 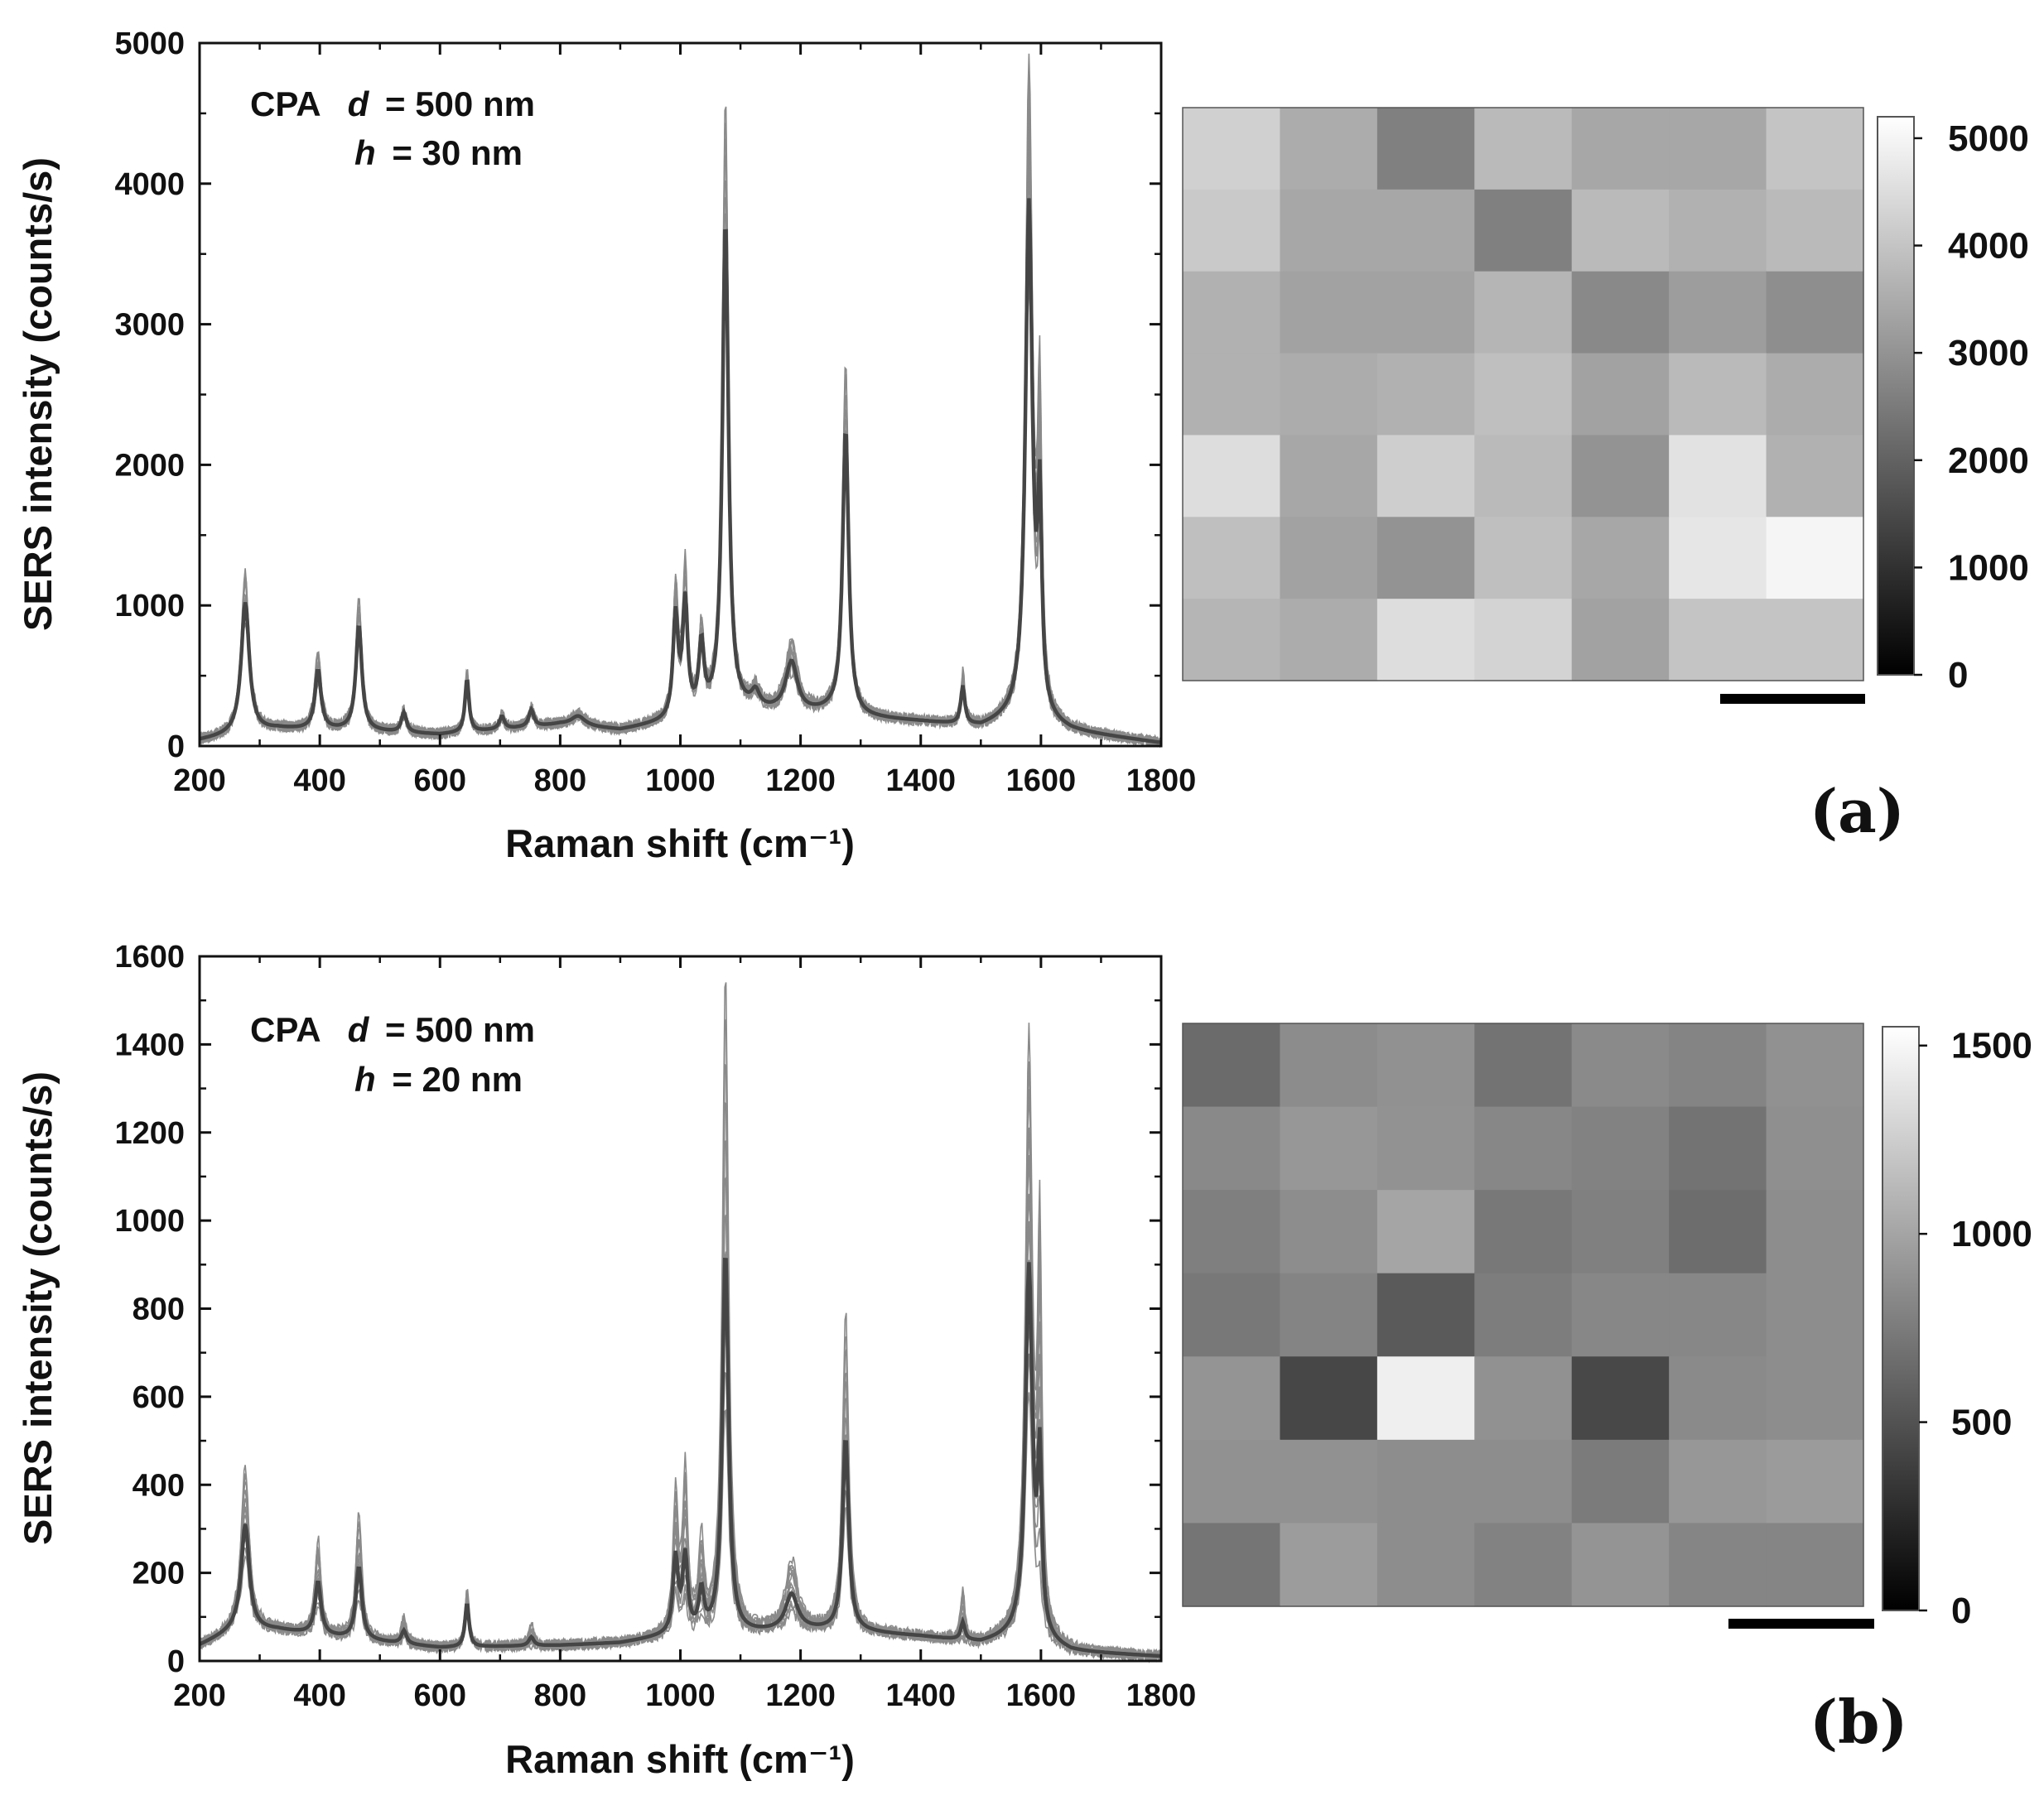 I want to click on spectrum-b-annotation-line1: CPA d = 500 nm, so click(x=393, y=1030).